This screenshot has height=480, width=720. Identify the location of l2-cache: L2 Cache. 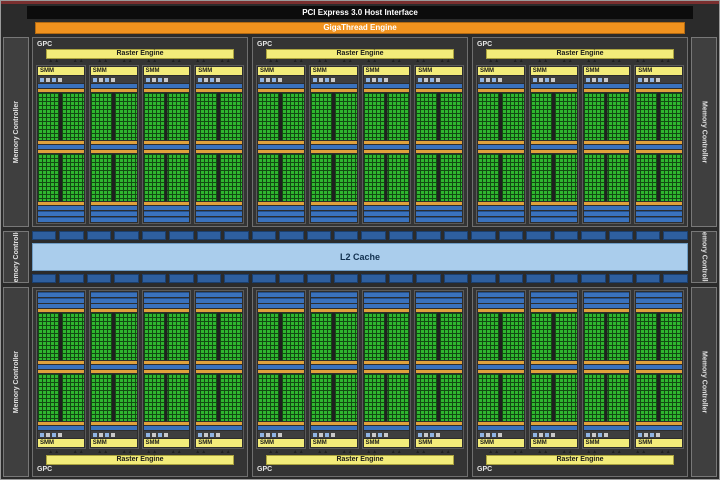
(360, 257).